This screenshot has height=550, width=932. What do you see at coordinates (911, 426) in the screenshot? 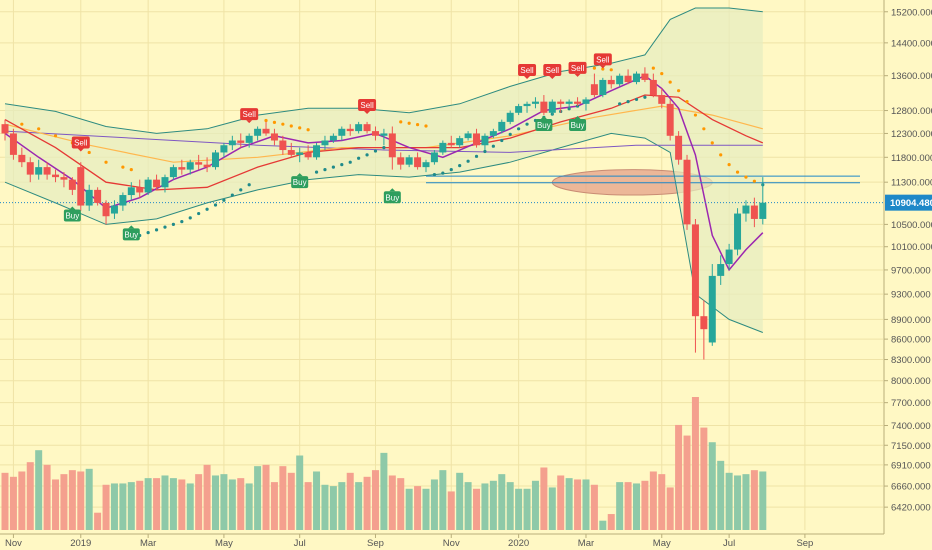
I see `price-tick-label: 7400.000` at bounding box center [911, 426].